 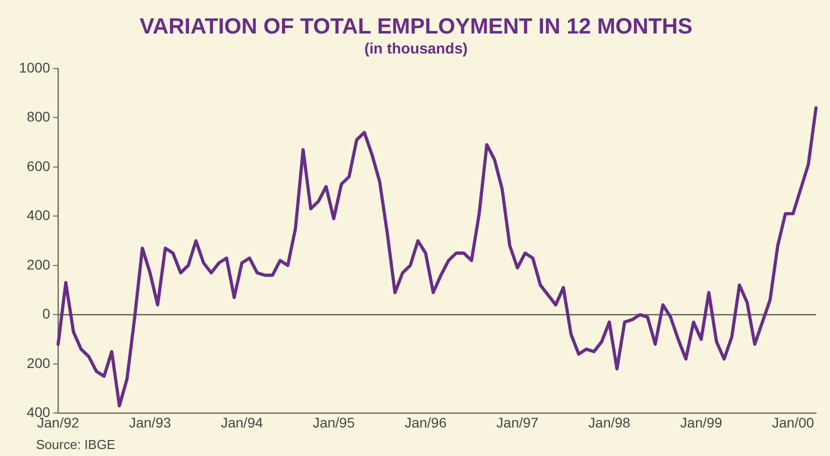 I want to click on x-tick-label: Jan/98, so click(x=609, y=422).